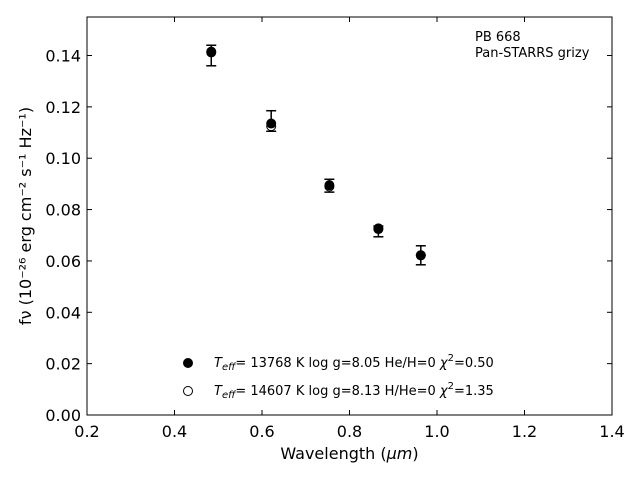  I want to click on annotation-object-name: PB 668, so click(498, 37).